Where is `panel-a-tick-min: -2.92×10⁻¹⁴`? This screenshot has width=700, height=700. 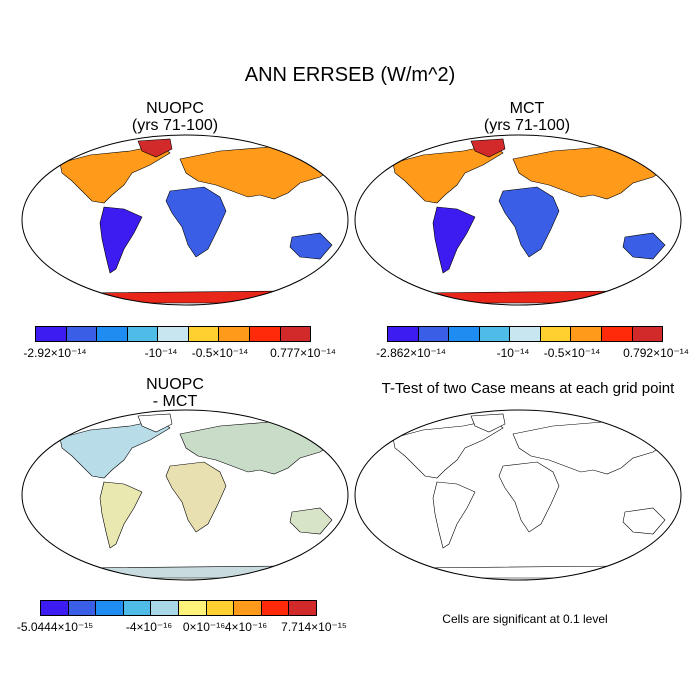
panel-a-tick-min: -2.92×10⁻¹⁴ is located at coordinates (55, 353).